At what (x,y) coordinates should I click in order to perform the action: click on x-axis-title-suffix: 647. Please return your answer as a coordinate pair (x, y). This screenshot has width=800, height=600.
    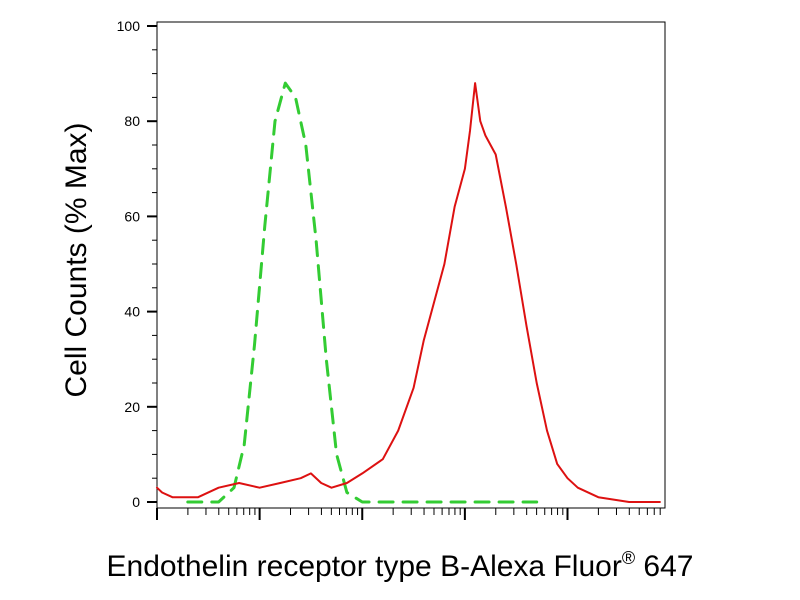
    Looking at the image, I should click on (664, 566).